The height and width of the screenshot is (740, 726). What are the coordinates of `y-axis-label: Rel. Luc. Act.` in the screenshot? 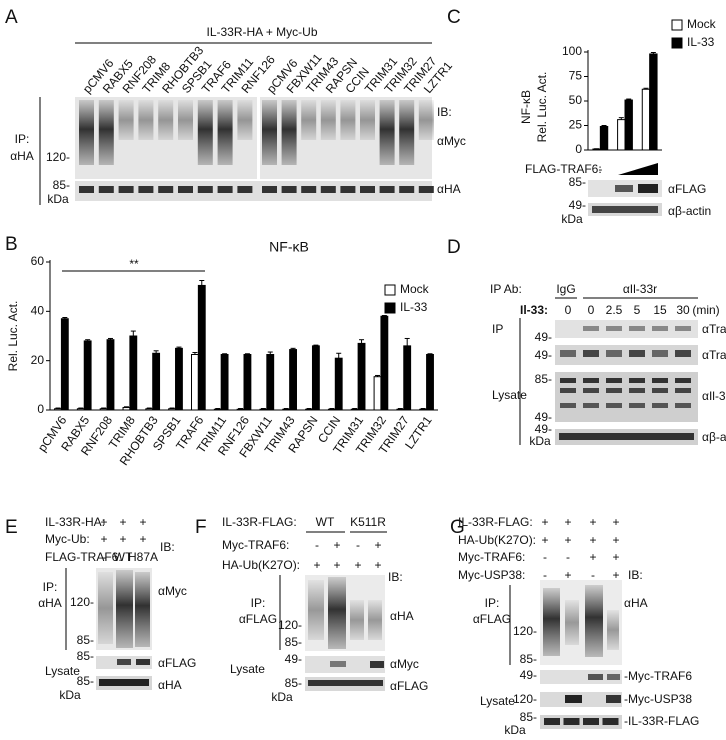 It's located at (13, 336).